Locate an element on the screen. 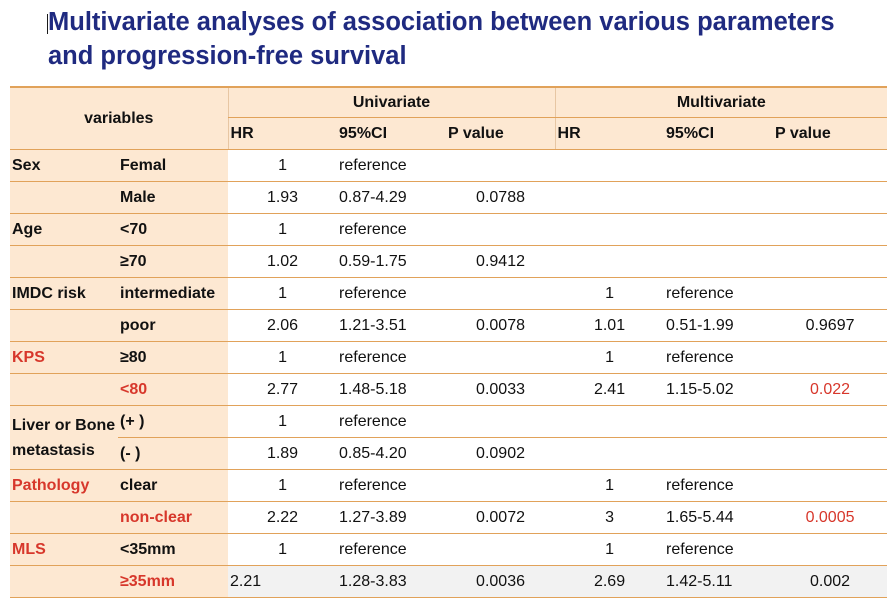  table-row: Sex Femal 1 reference is located at coordinates (448, 165).